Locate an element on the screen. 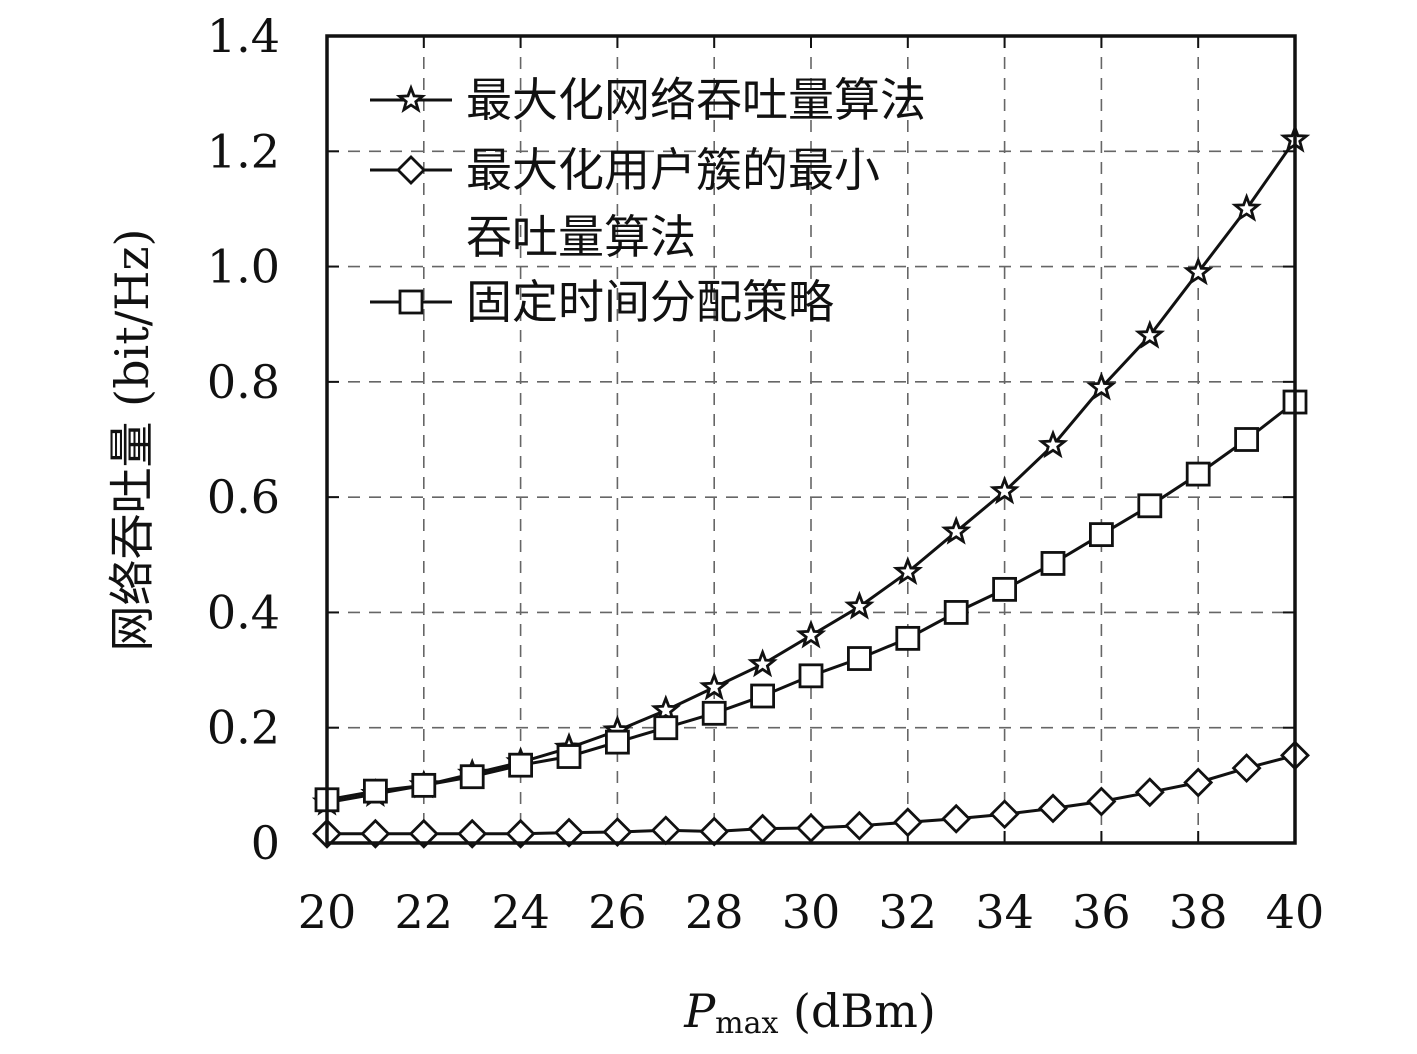 This screenshot has height=1054, width=1417. x-tick-label: 24 is located at coordinates (520, 912).